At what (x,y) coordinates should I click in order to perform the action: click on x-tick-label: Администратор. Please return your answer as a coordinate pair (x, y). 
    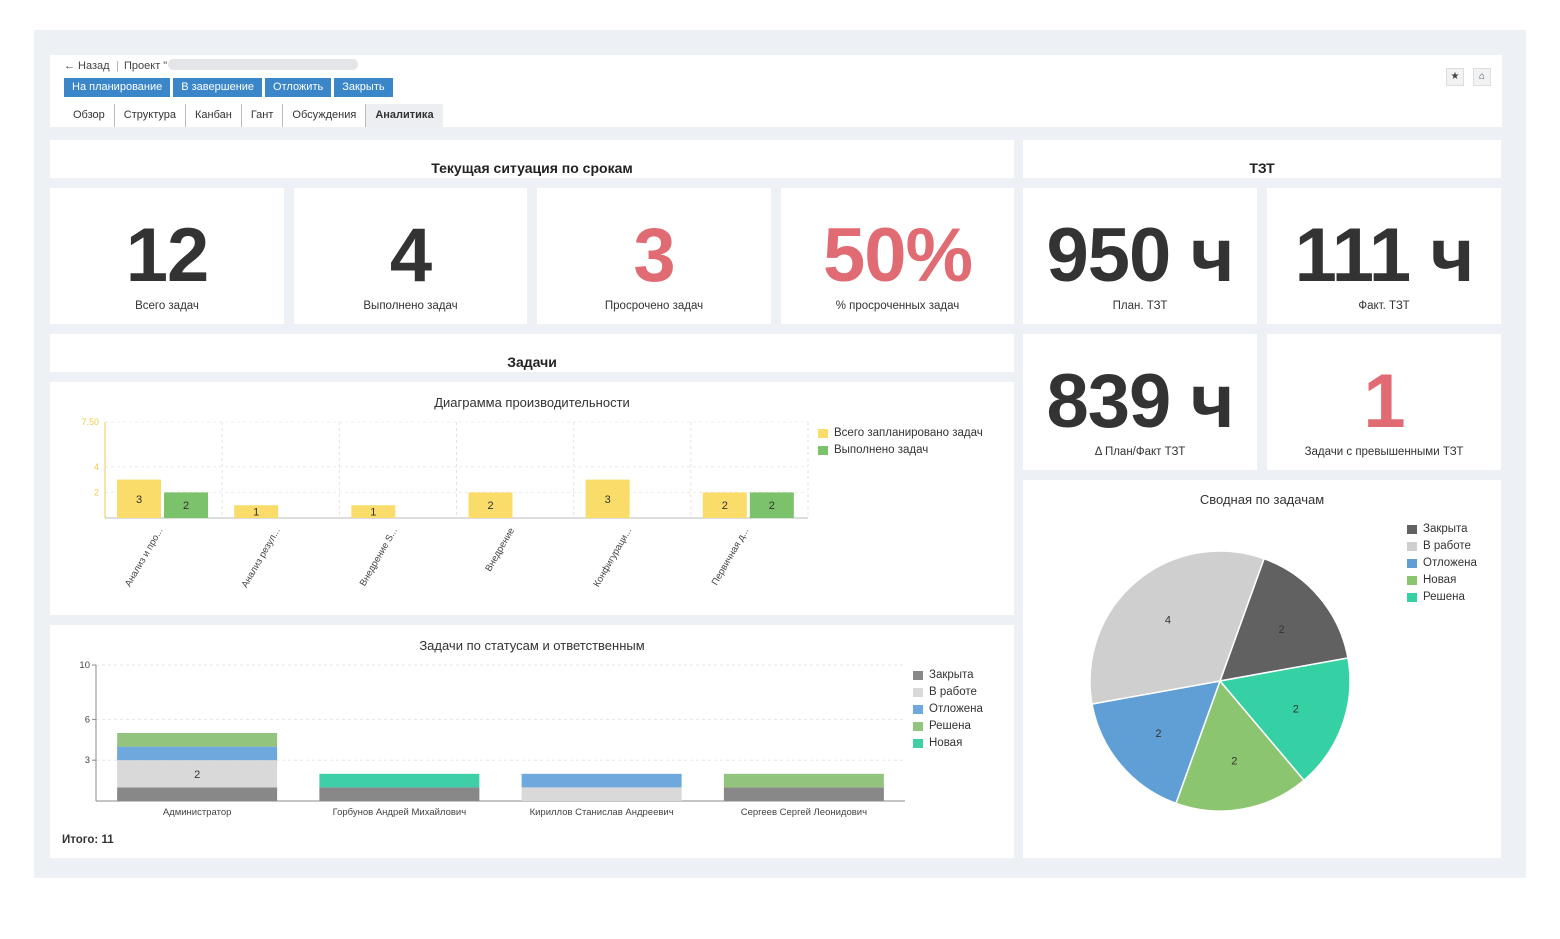
    Looking at the image, I should click on (197, 812).